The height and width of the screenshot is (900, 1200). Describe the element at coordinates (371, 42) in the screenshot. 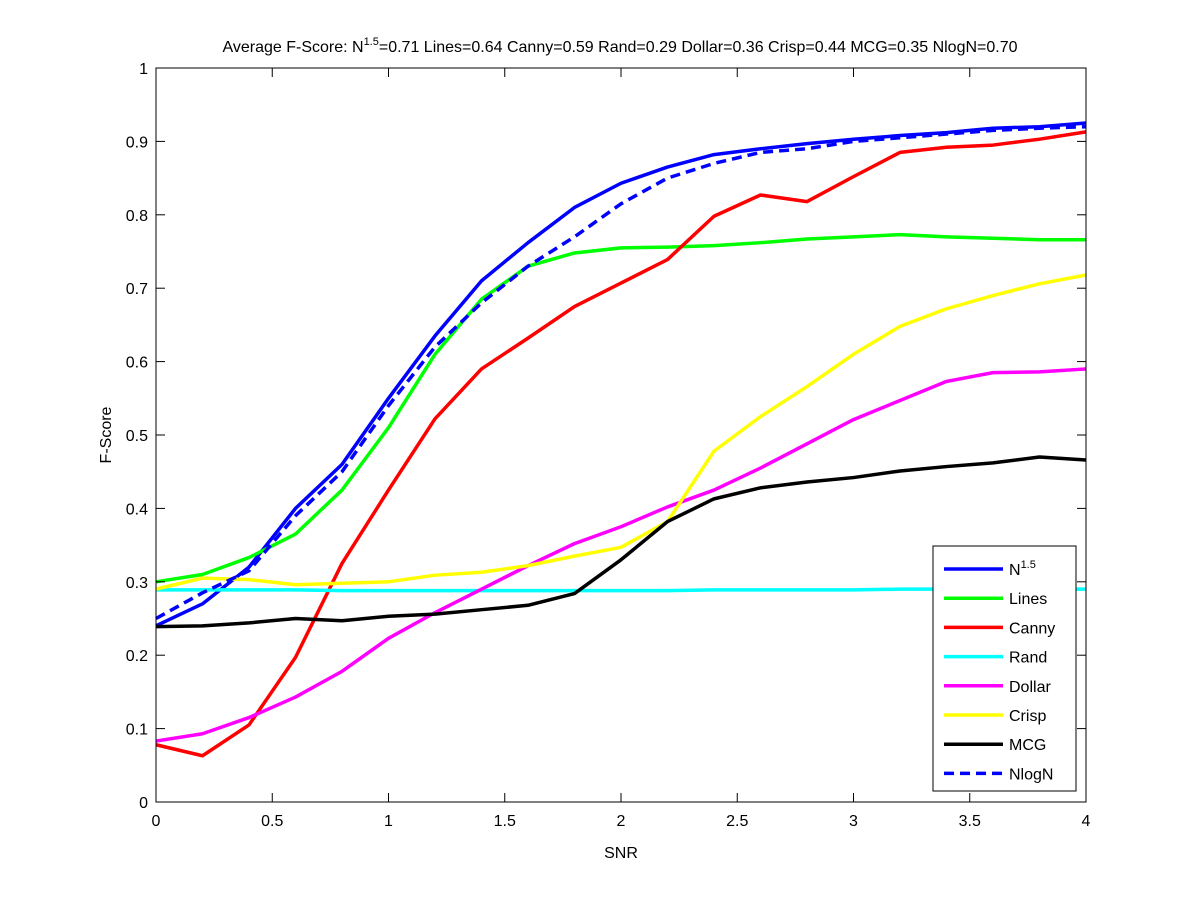

I see `chart-title-superscript: 1.5` at that location.